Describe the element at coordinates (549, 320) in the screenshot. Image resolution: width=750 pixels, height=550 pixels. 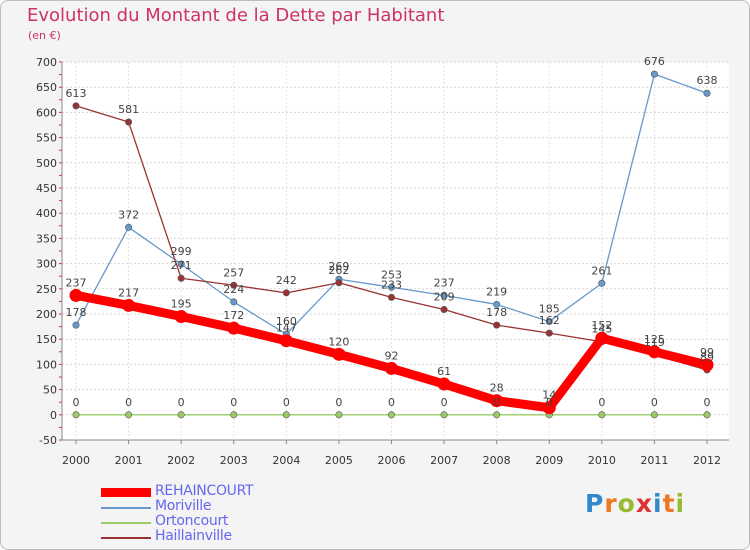
I see `data-label: 162` at that location.